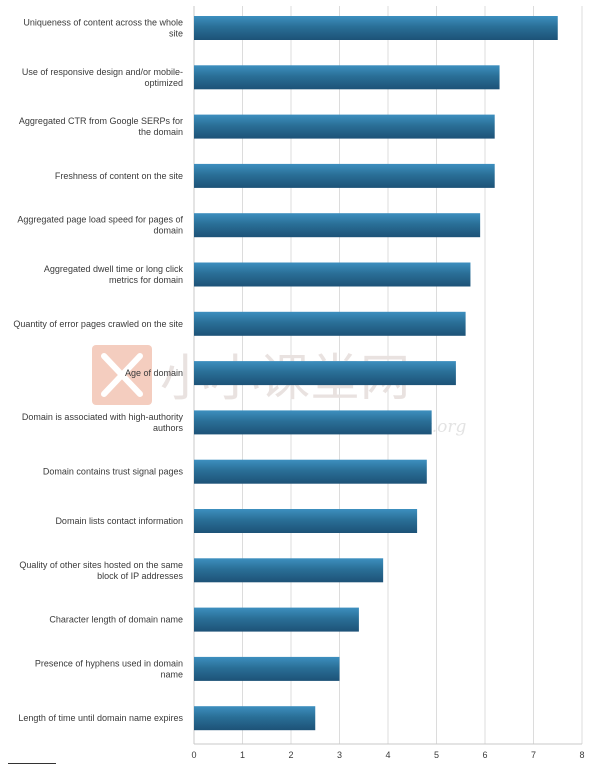  What do you see at coordinates (168, 428) in the screenshot?
I see `category-label-line: authors` at bounding box center [168, 428].